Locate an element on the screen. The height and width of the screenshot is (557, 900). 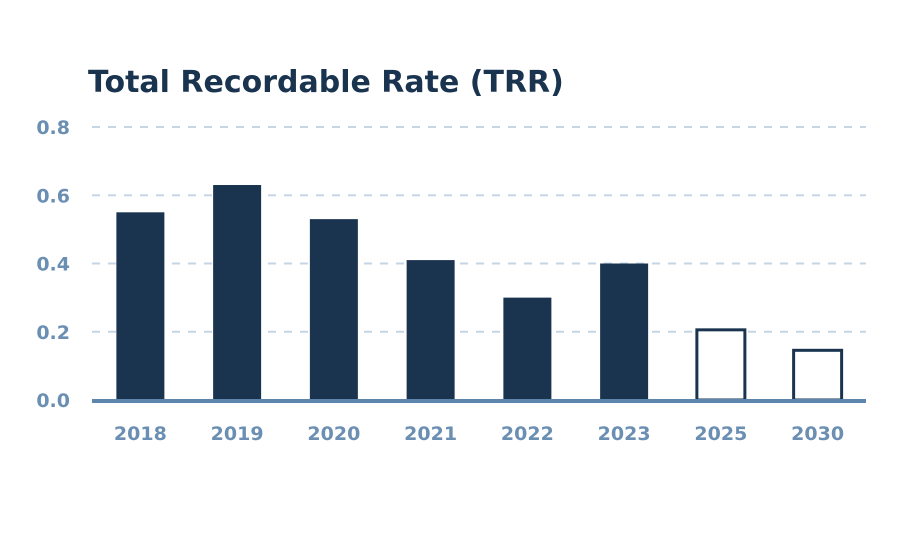
y-axis-ticks: 0.0 0.2 0.4 0.6 0.8 is located at coordinates (53, 264).